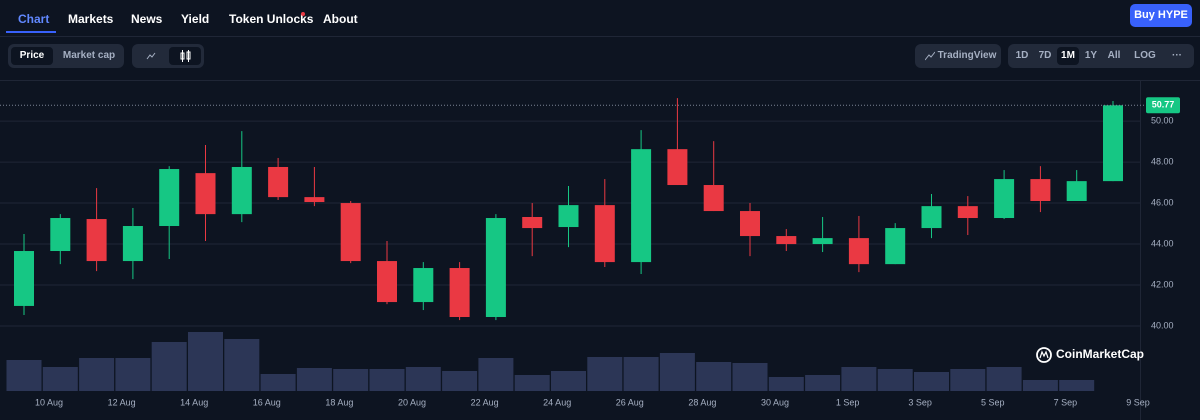 The image size is (1200, 420). What do you see at coordinates (775, 402) in the screenshot?
I see `x-tick-label: 30 Aug` at bounding box center [775, 402].